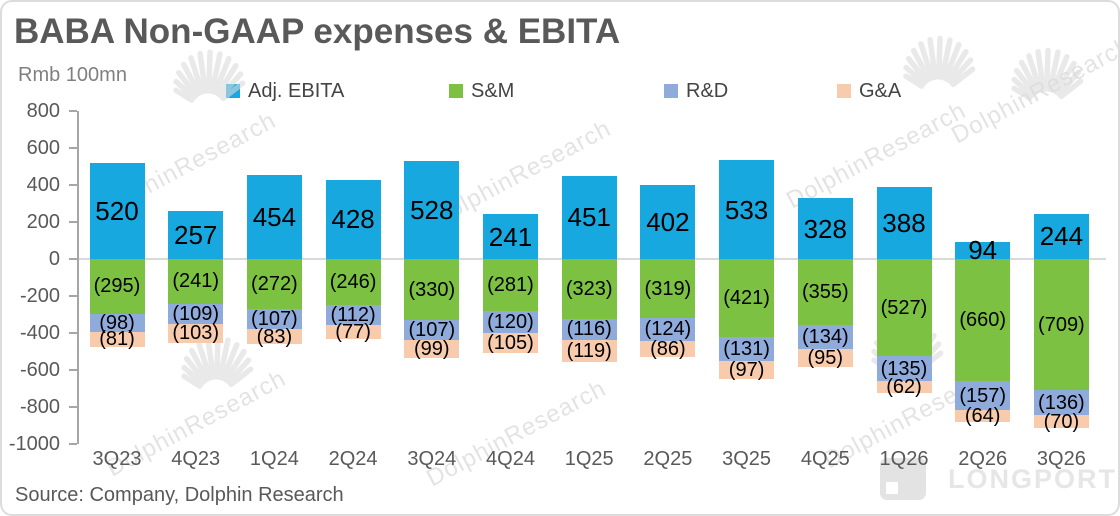 The width and height of the screenshot is (1120, 516). Describe the element at coordinates (589, 459) in the screenshot. I see `x-tick-label: 1Q25` at that location.